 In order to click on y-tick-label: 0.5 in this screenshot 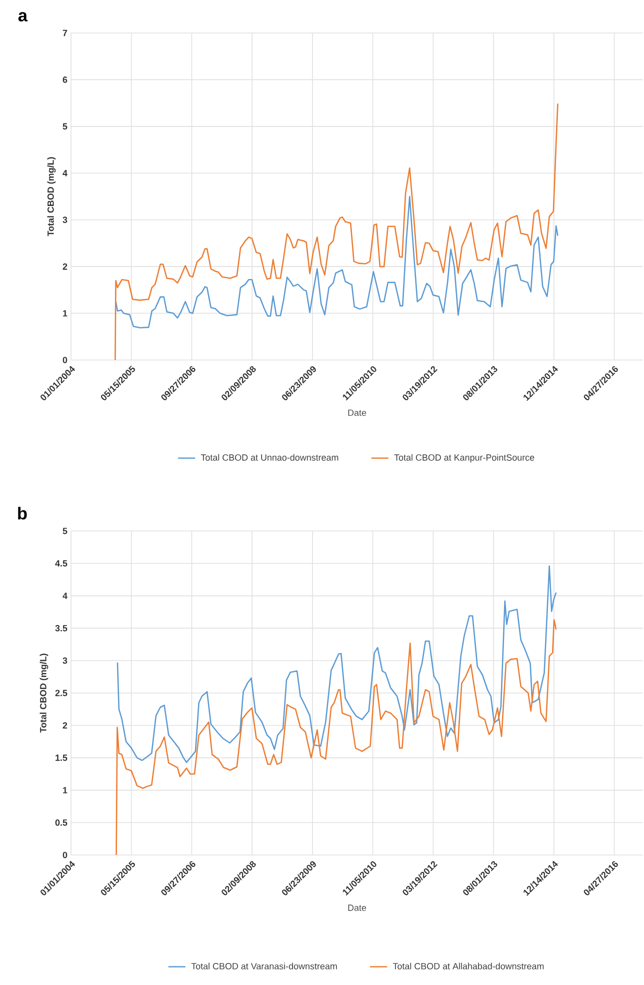, I will do `click(61, 822)`.